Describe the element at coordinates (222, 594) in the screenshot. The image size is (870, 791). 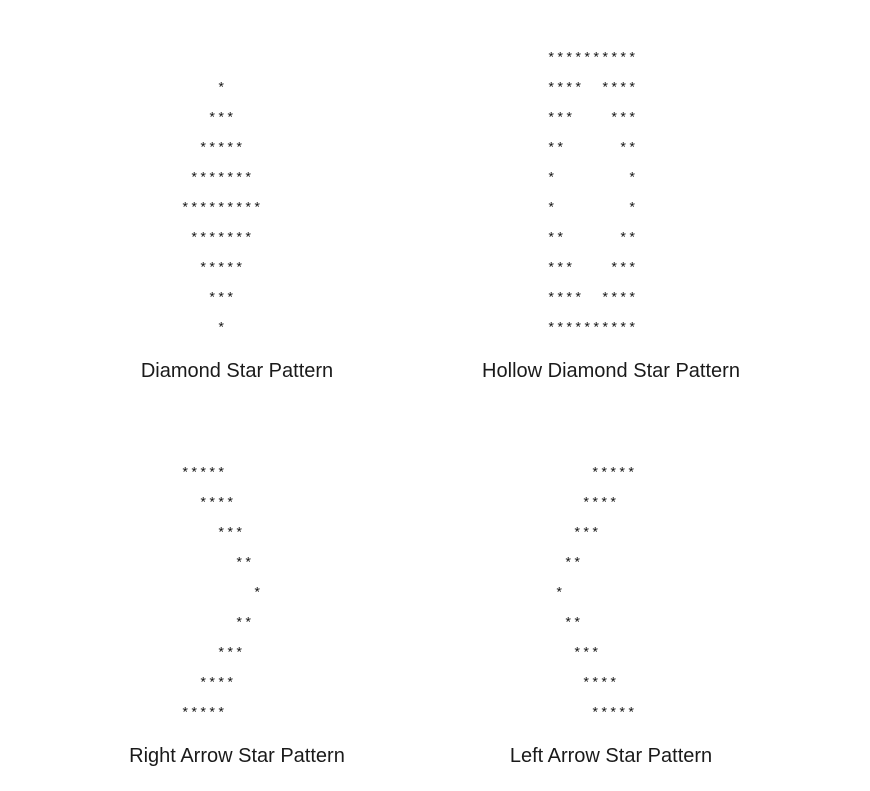
I see `right-arrow-star-pattern: ***** **** *** ** * ** *** **** *****` at that location.